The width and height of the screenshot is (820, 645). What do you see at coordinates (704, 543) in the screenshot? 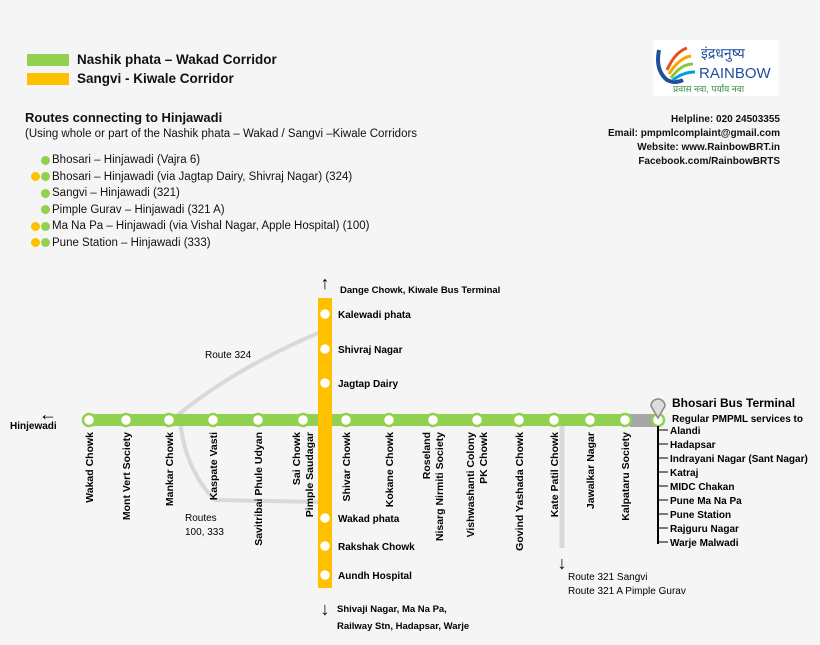
I see `service-destination: Warje Malwadi` at bounding box center [704, 543].